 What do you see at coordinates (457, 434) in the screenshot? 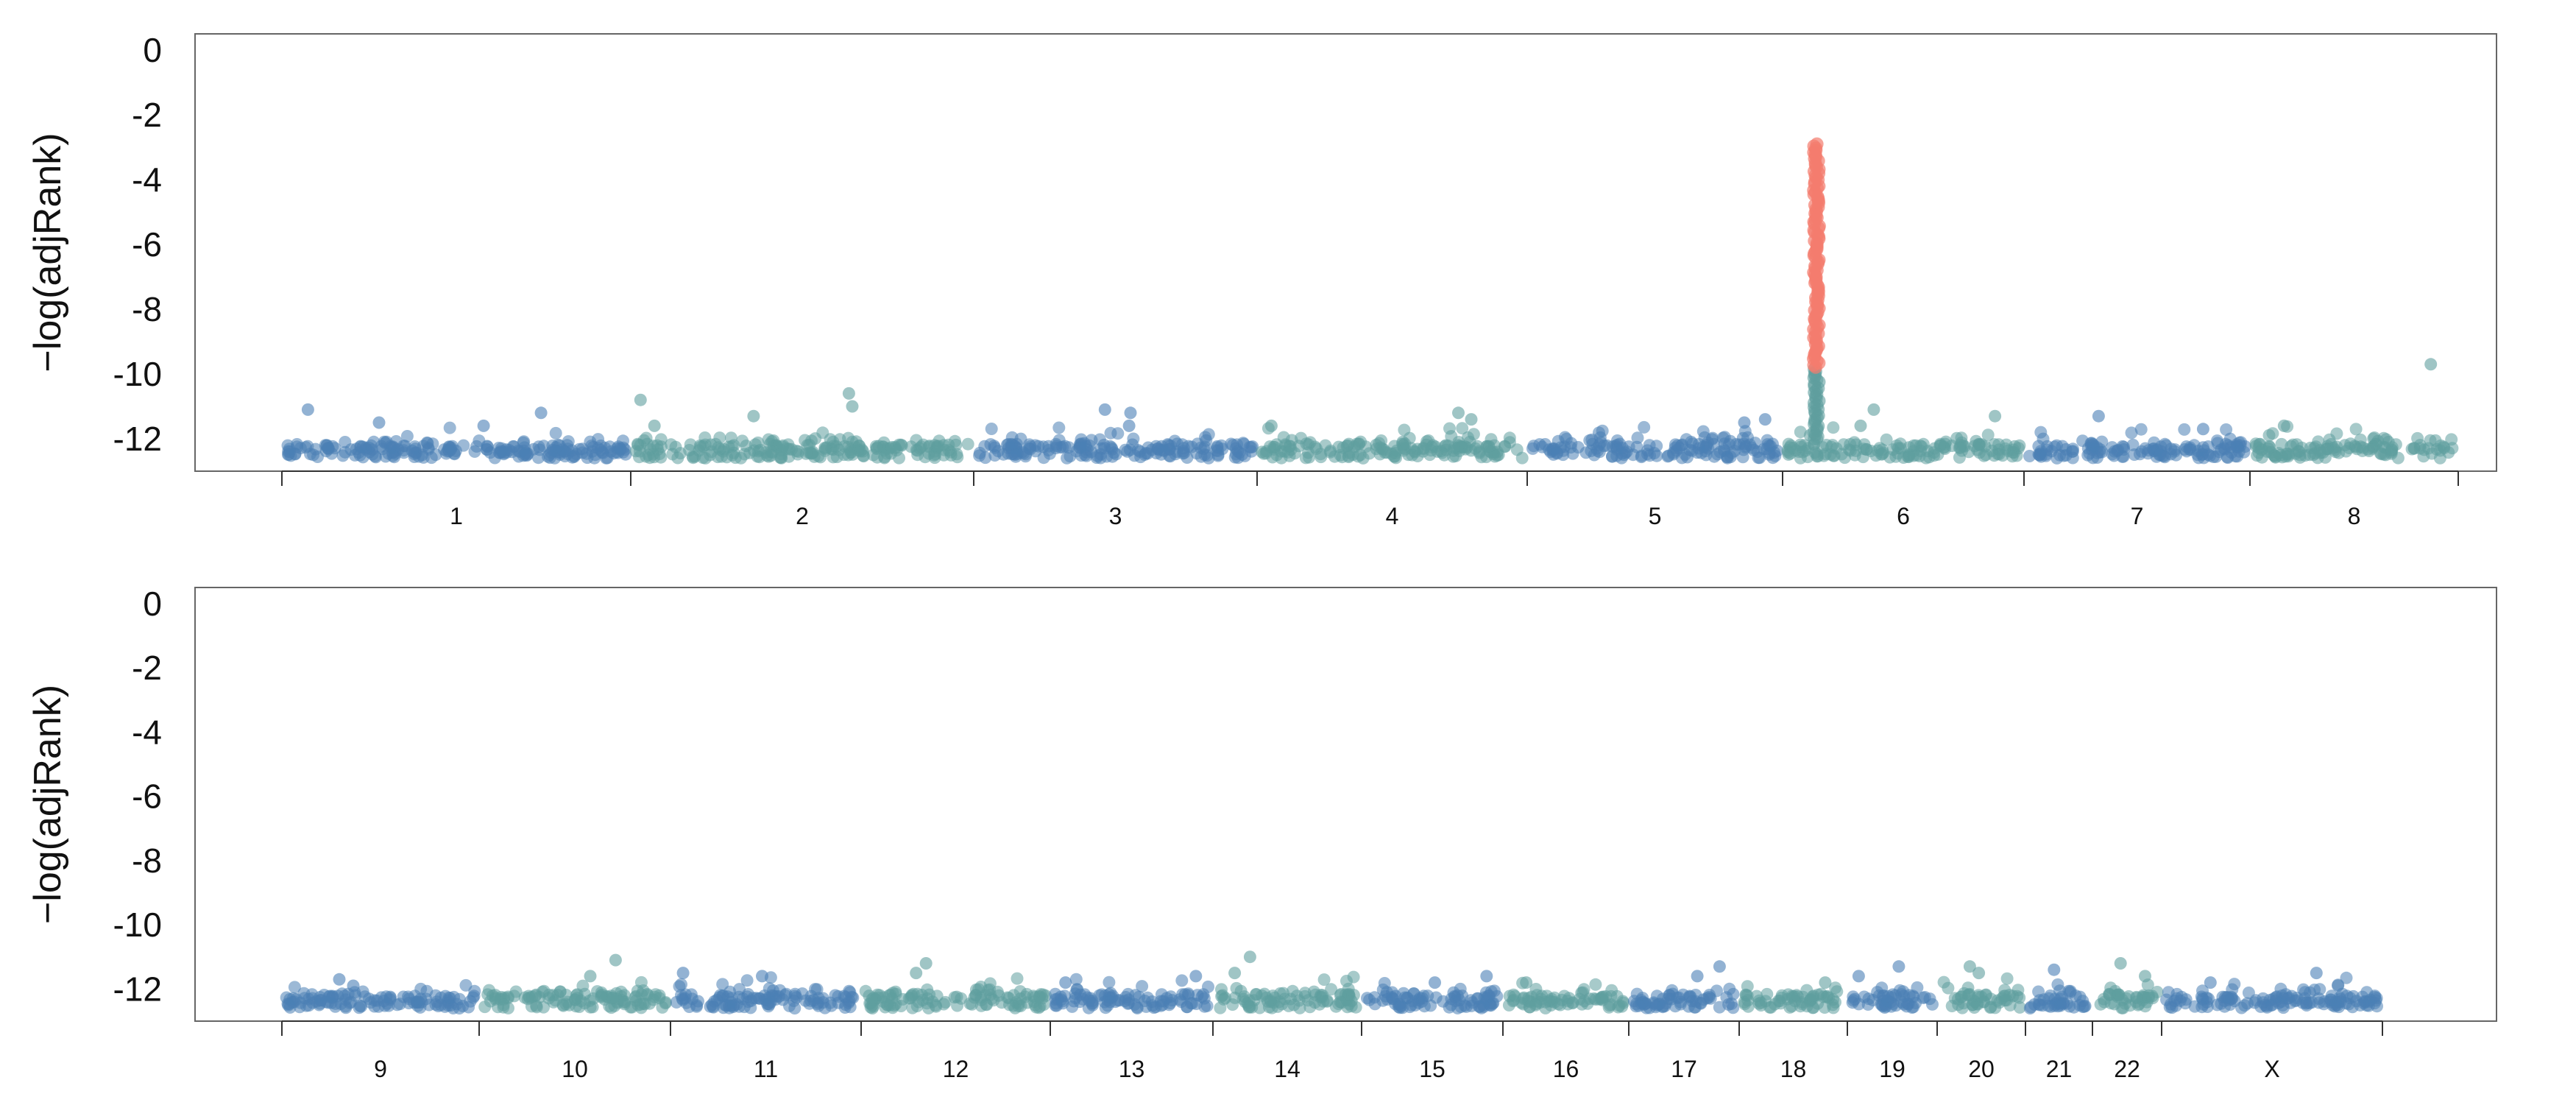
I see `chromosome-1-points` at bounding box center [457, 434].